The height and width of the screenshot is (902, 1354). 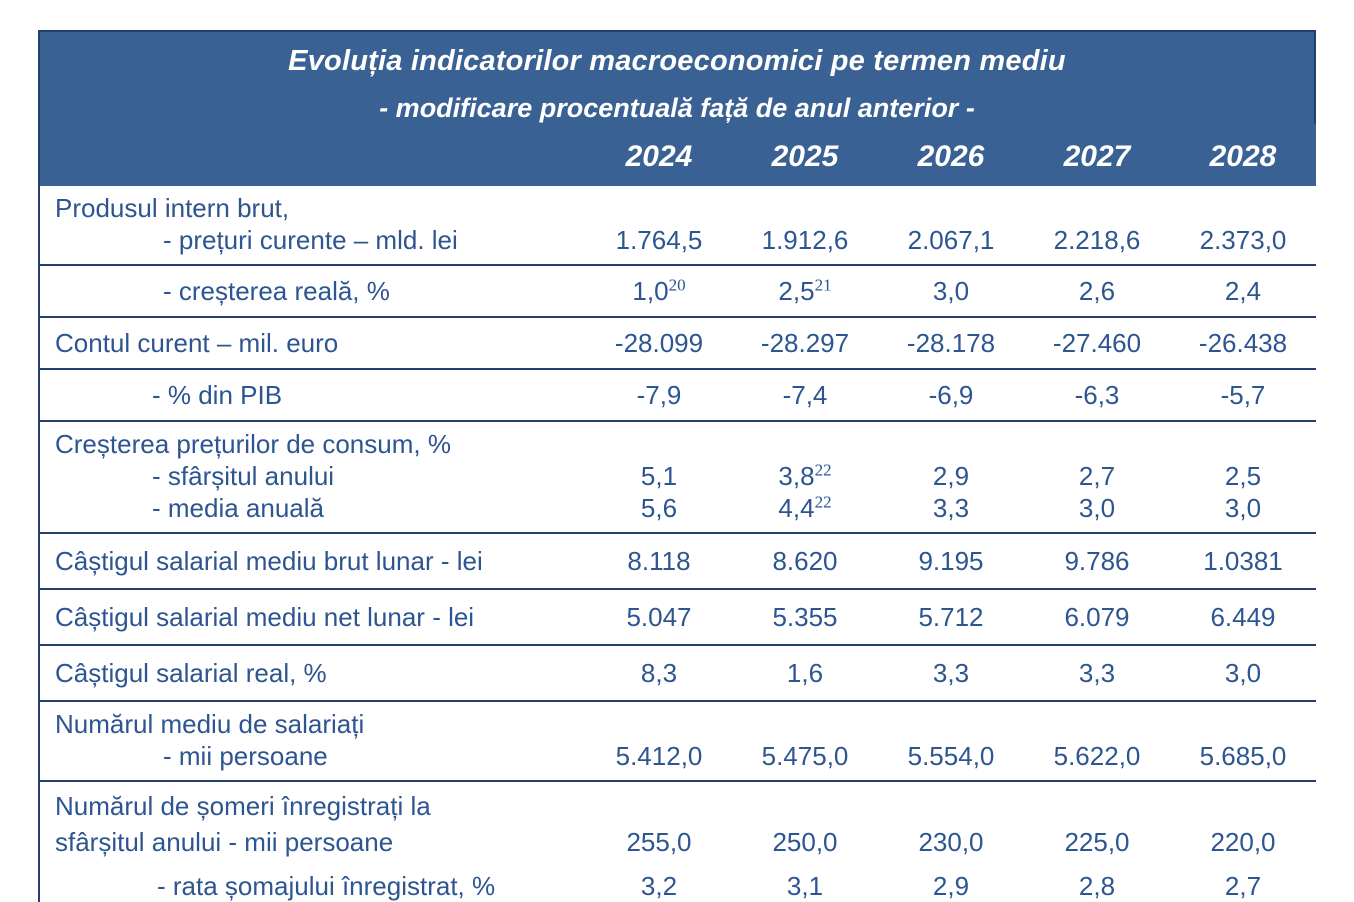 I want to click on value-cell: 2,6, so click(x=1097, y=290).